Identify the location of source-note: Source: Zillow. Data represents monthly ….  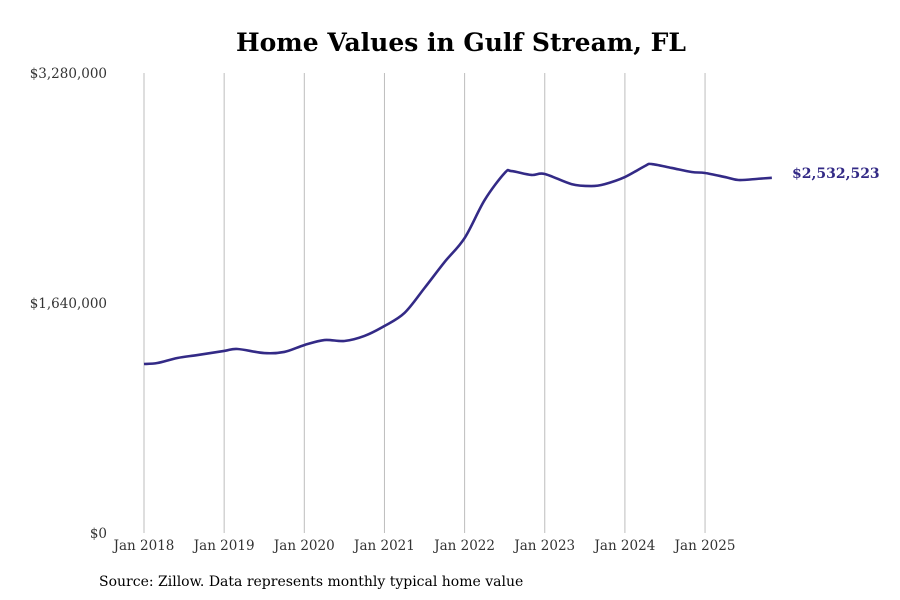
(311, 582).